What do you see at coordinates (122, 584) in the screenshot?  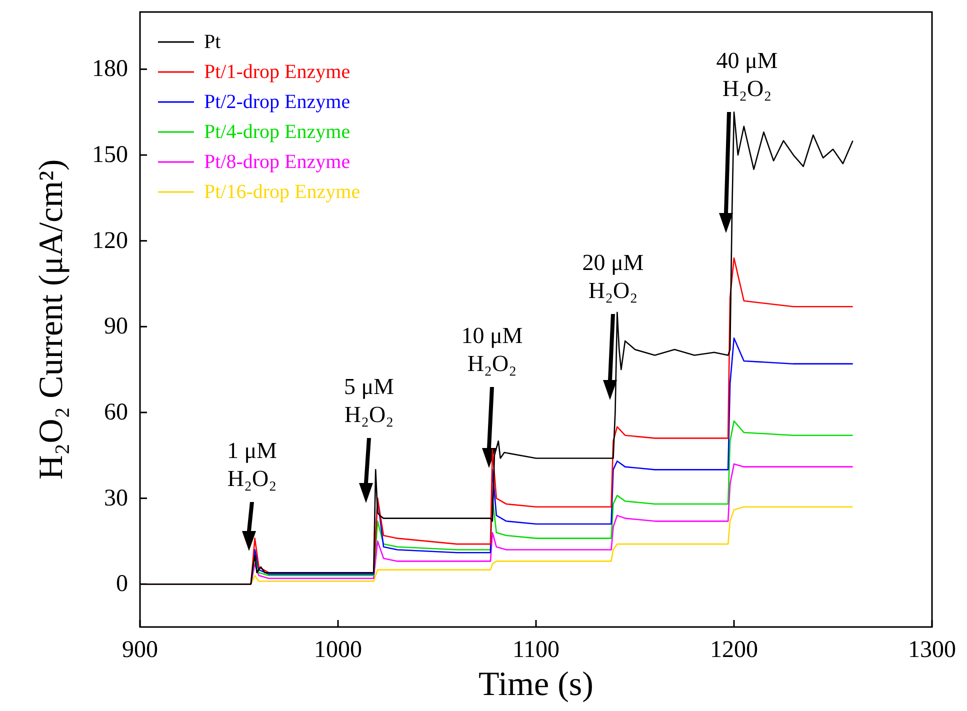 I see `y-tick-label: 0` at bounding box center [122, 584].